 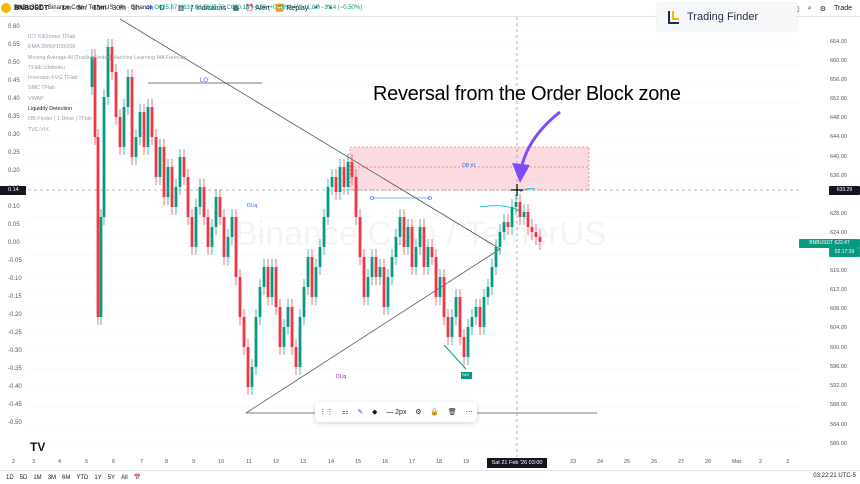 What do you see at coordinates (149, 8) in the screenshot?
I see `timeframe-4h: 4h` at bounding box center [149, 8].